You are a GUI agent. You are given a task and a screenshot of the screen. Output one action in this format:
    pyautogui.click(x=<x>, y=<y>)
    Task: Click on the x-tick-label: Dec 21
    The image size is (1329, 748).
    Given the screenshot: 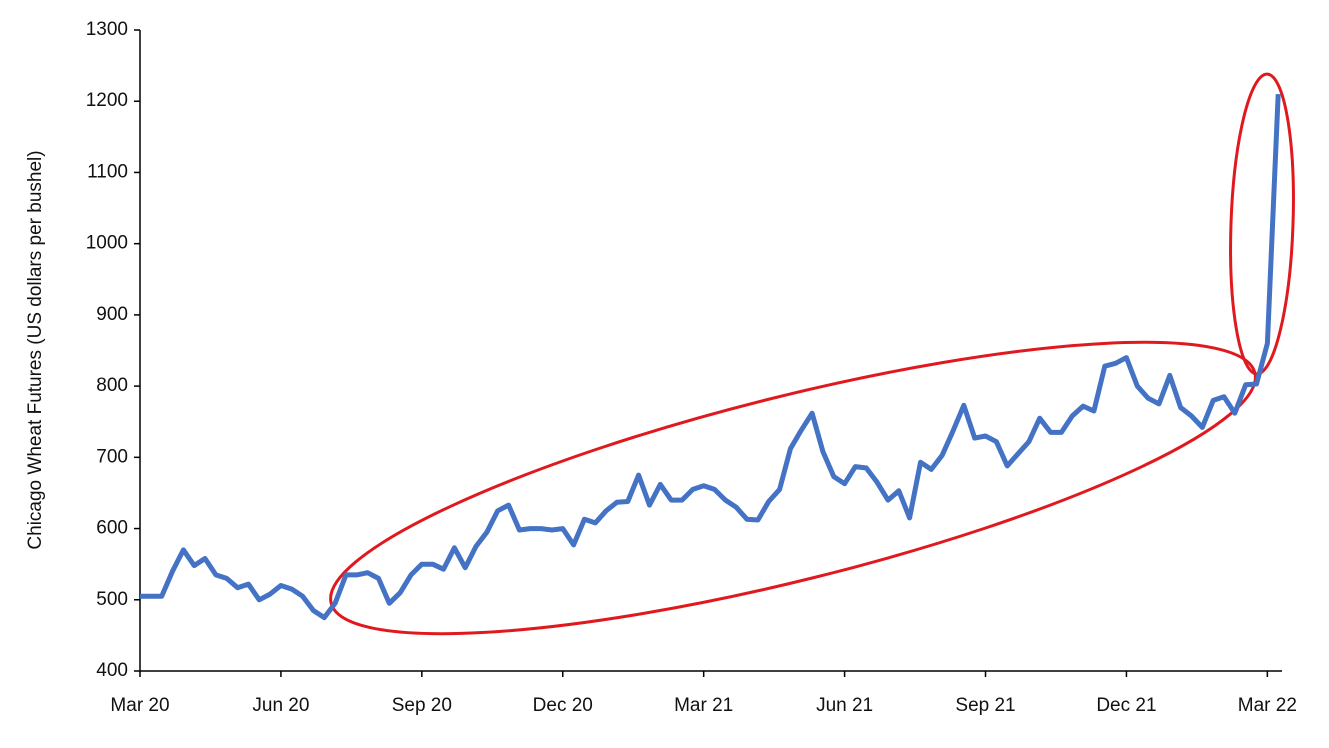 What is the action you would take?
    pyautogui.click(x=1126, y=705)
    